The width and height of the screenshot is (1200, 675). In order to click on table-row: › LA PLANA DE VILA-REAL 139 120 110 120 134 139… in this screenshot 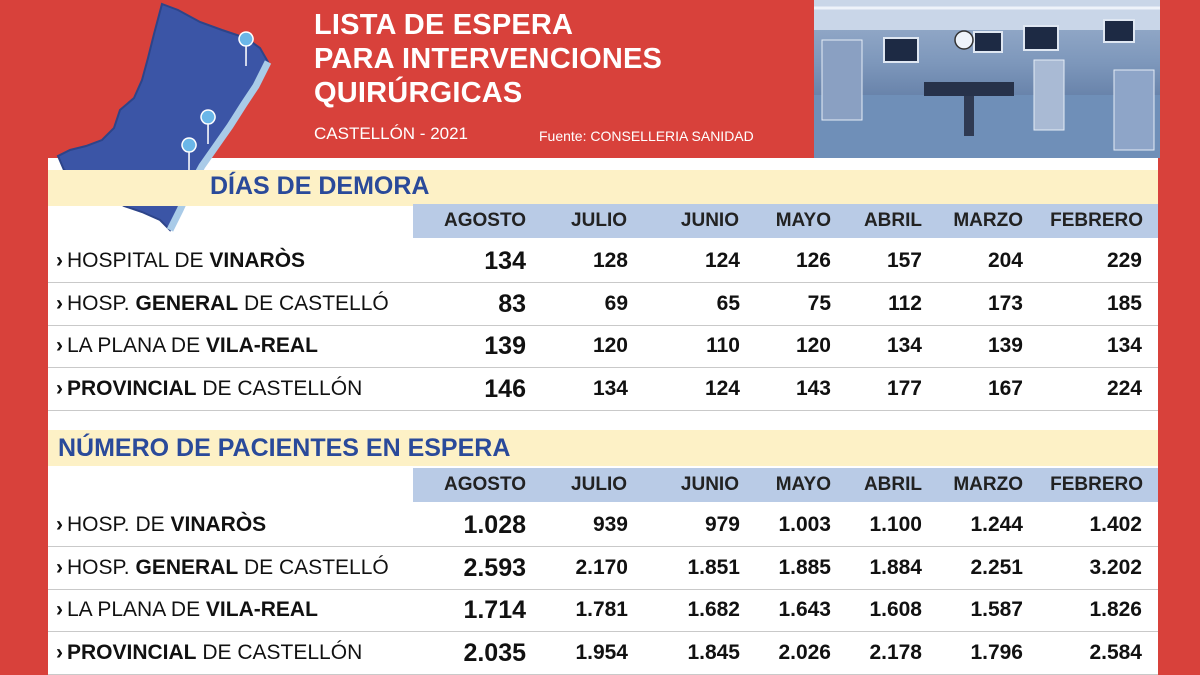, I will do `click(603, 346)`.